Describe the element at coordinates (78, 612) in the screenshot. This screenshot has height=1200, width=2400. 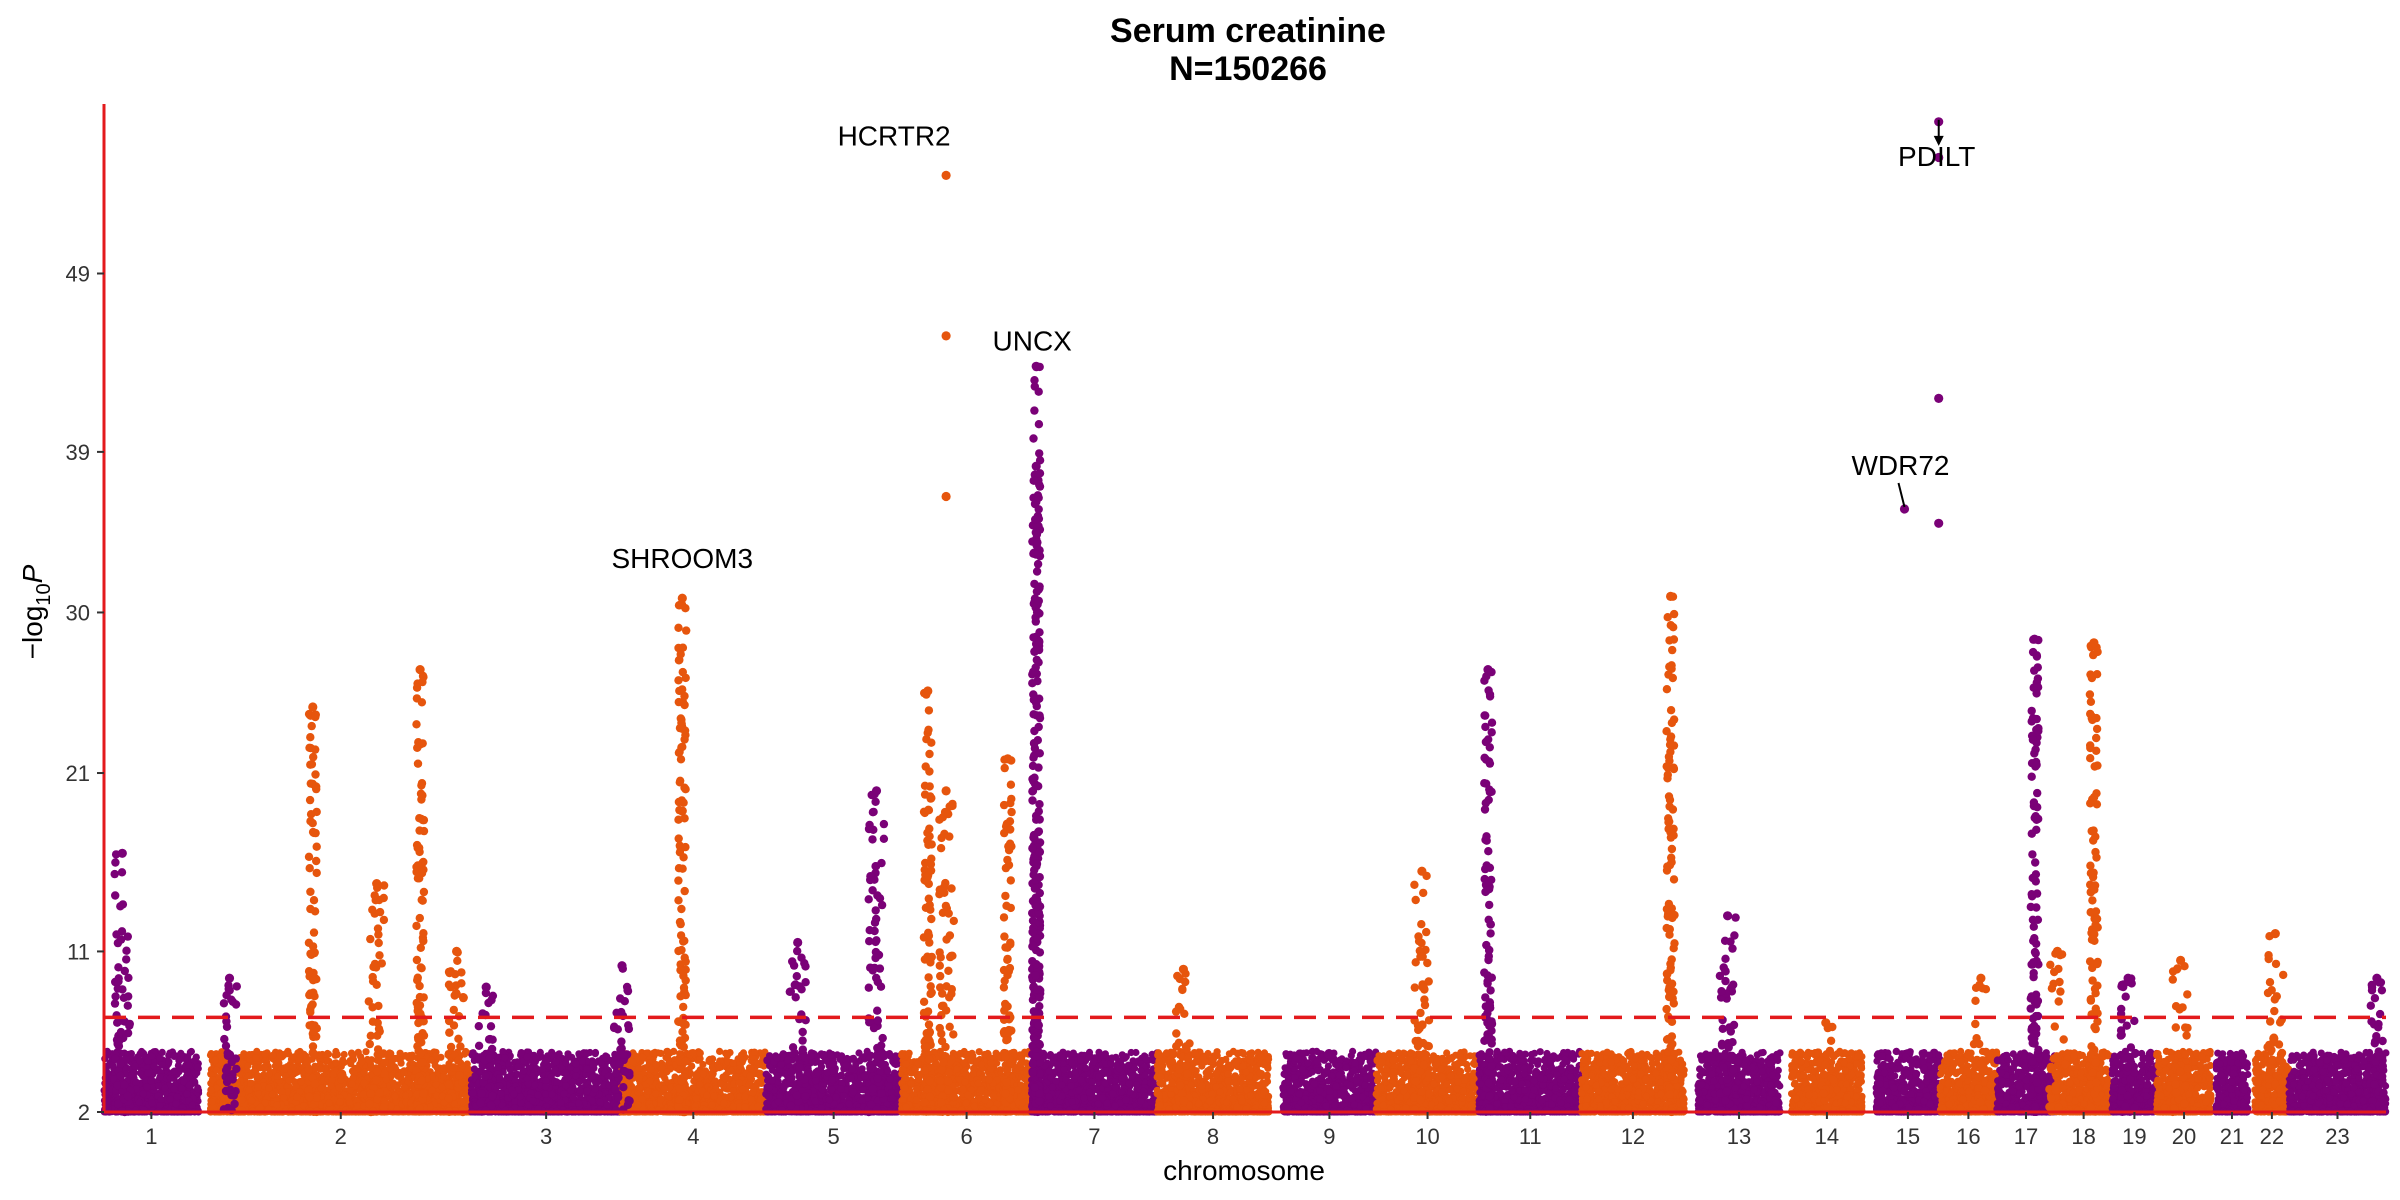
I see `y-tick-label-30: 30` at that location.